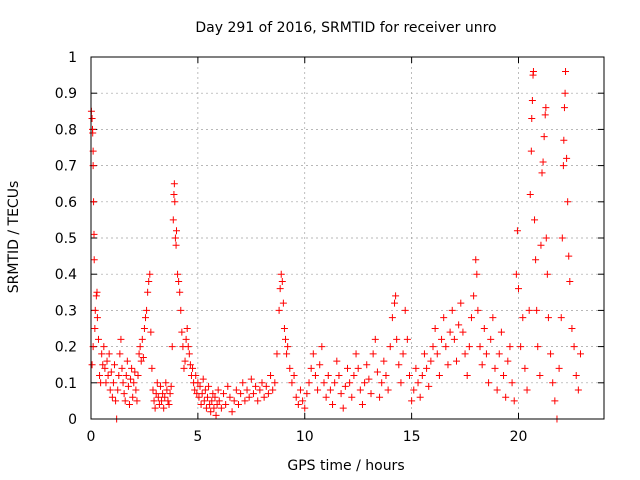 The image size is (640, 480). What do you see at coordinates (14, 237) in the screenshot?
I see `y-axis-label: SRMTID / TECUs` at bounding box center [14, 237].